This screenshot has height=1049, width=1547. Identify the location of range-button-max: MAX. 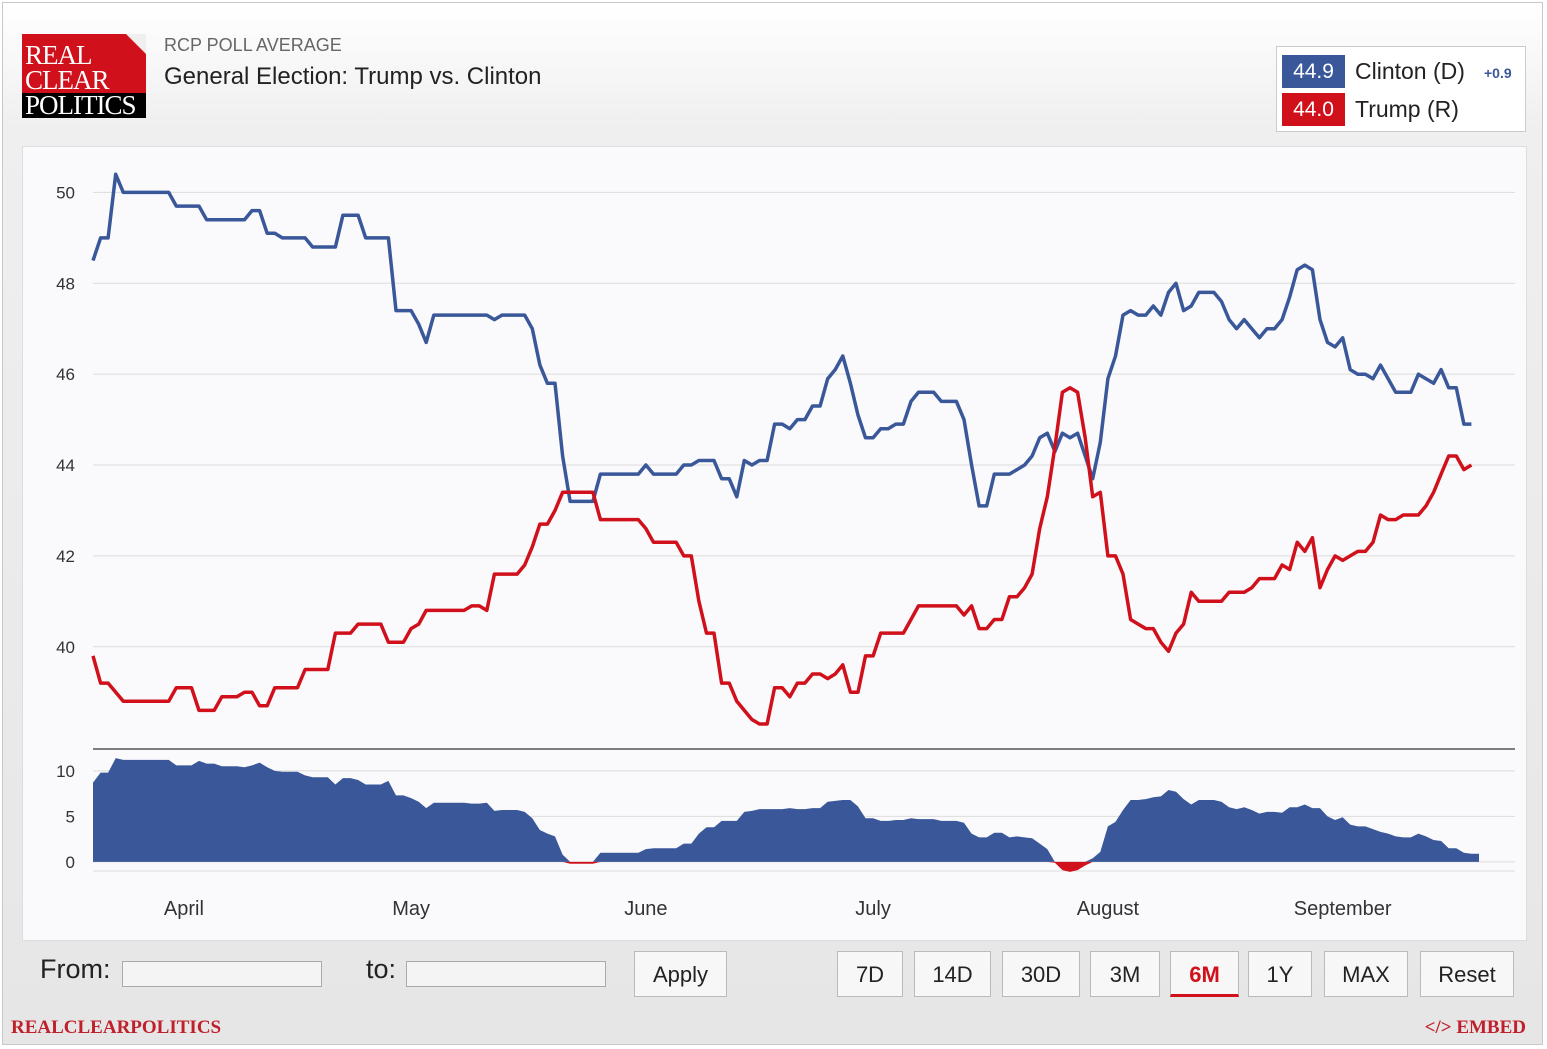
(1366, 974).